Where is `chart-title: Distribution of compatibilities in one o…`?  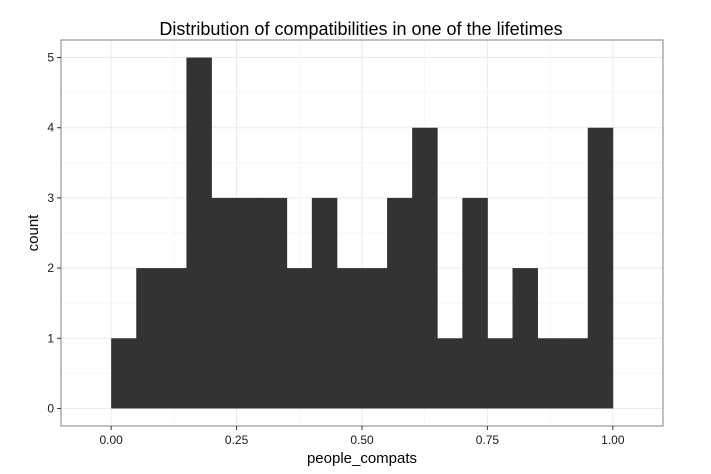
chart-title: Distribution of compatibilities in one o… is located at coordinates (360, 29).